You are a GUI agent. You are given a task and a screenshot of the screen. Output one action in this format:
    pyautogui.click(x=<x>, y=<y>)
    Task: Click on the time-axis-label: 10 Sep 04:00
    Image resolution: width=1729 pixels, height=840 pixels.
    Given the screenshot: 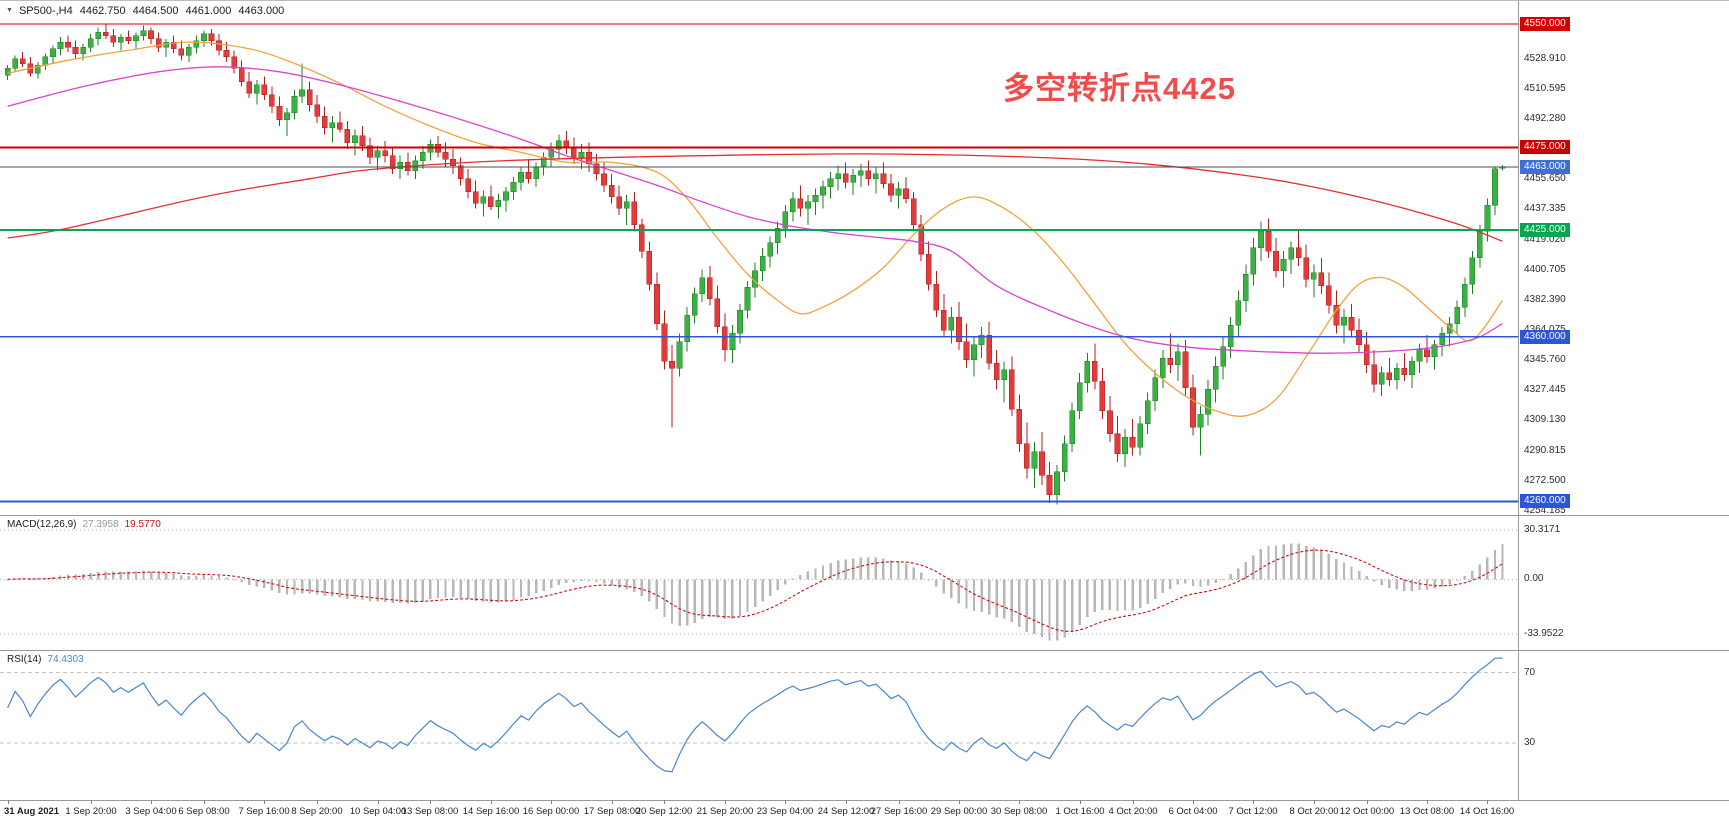 What is the action you would take?
    pyautogui.click(x=378, y=811)
    